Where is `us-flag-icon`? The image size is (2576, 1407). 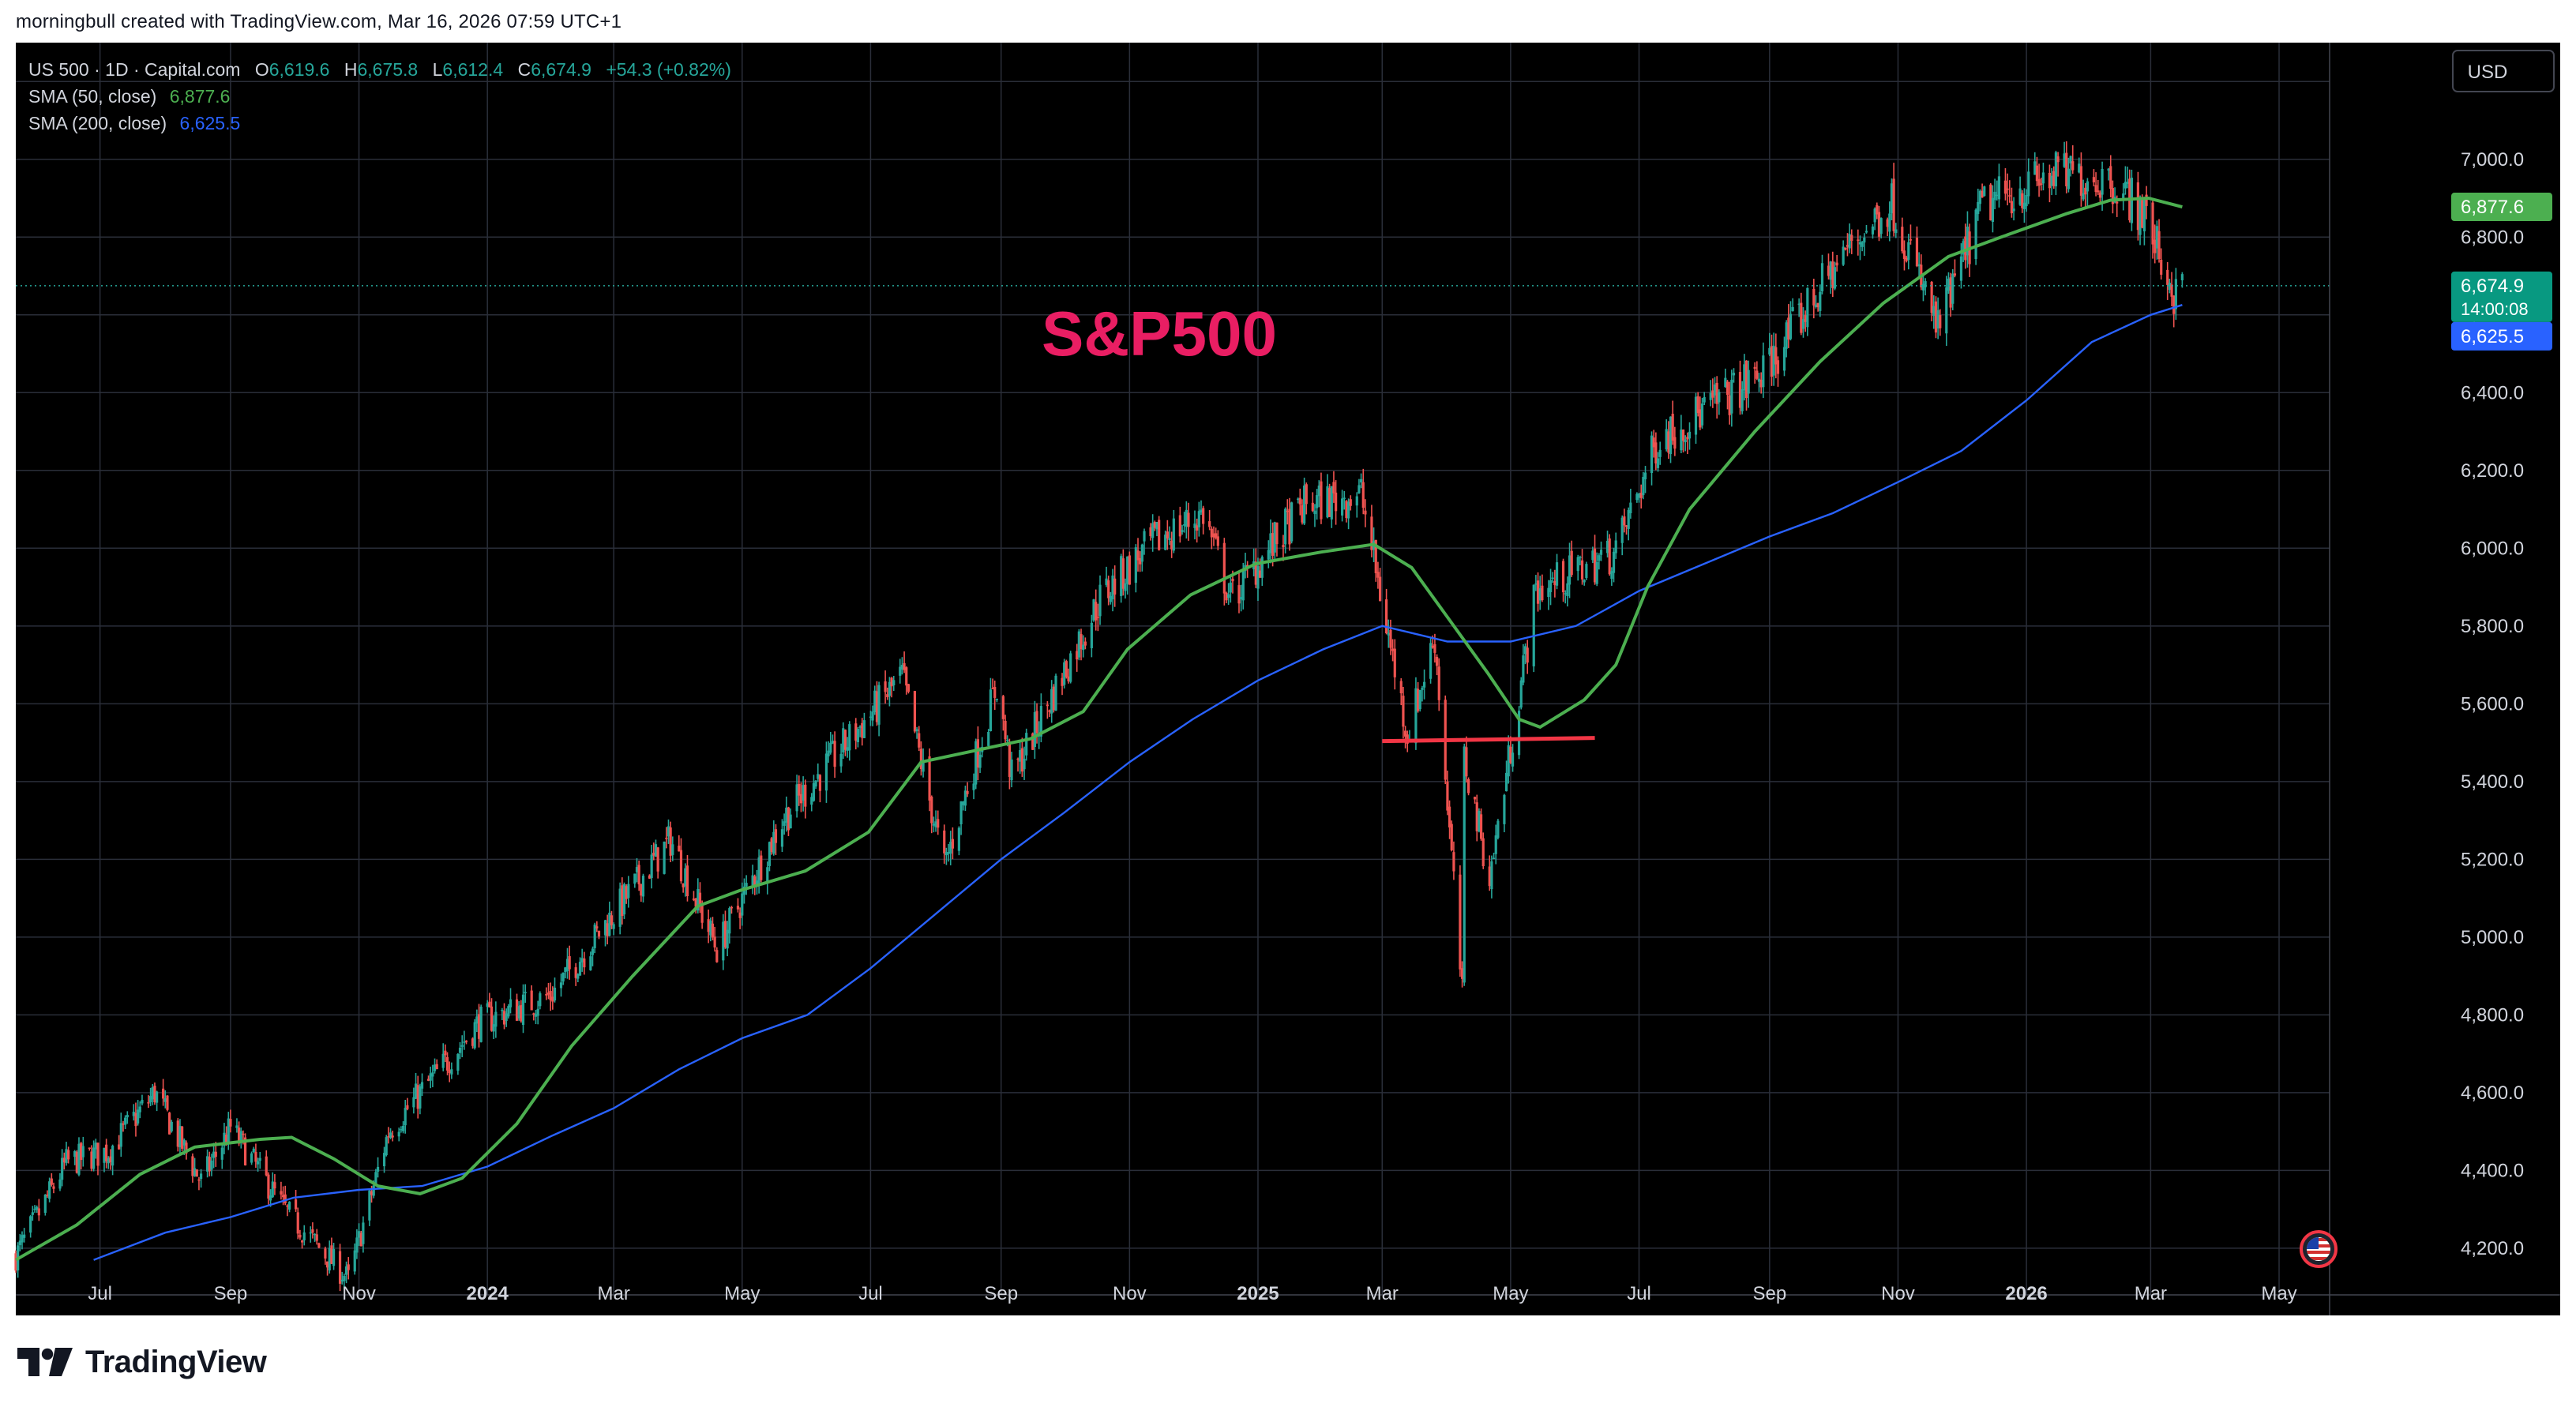 us-flag-icon is located at coordinates (2319, 1249).